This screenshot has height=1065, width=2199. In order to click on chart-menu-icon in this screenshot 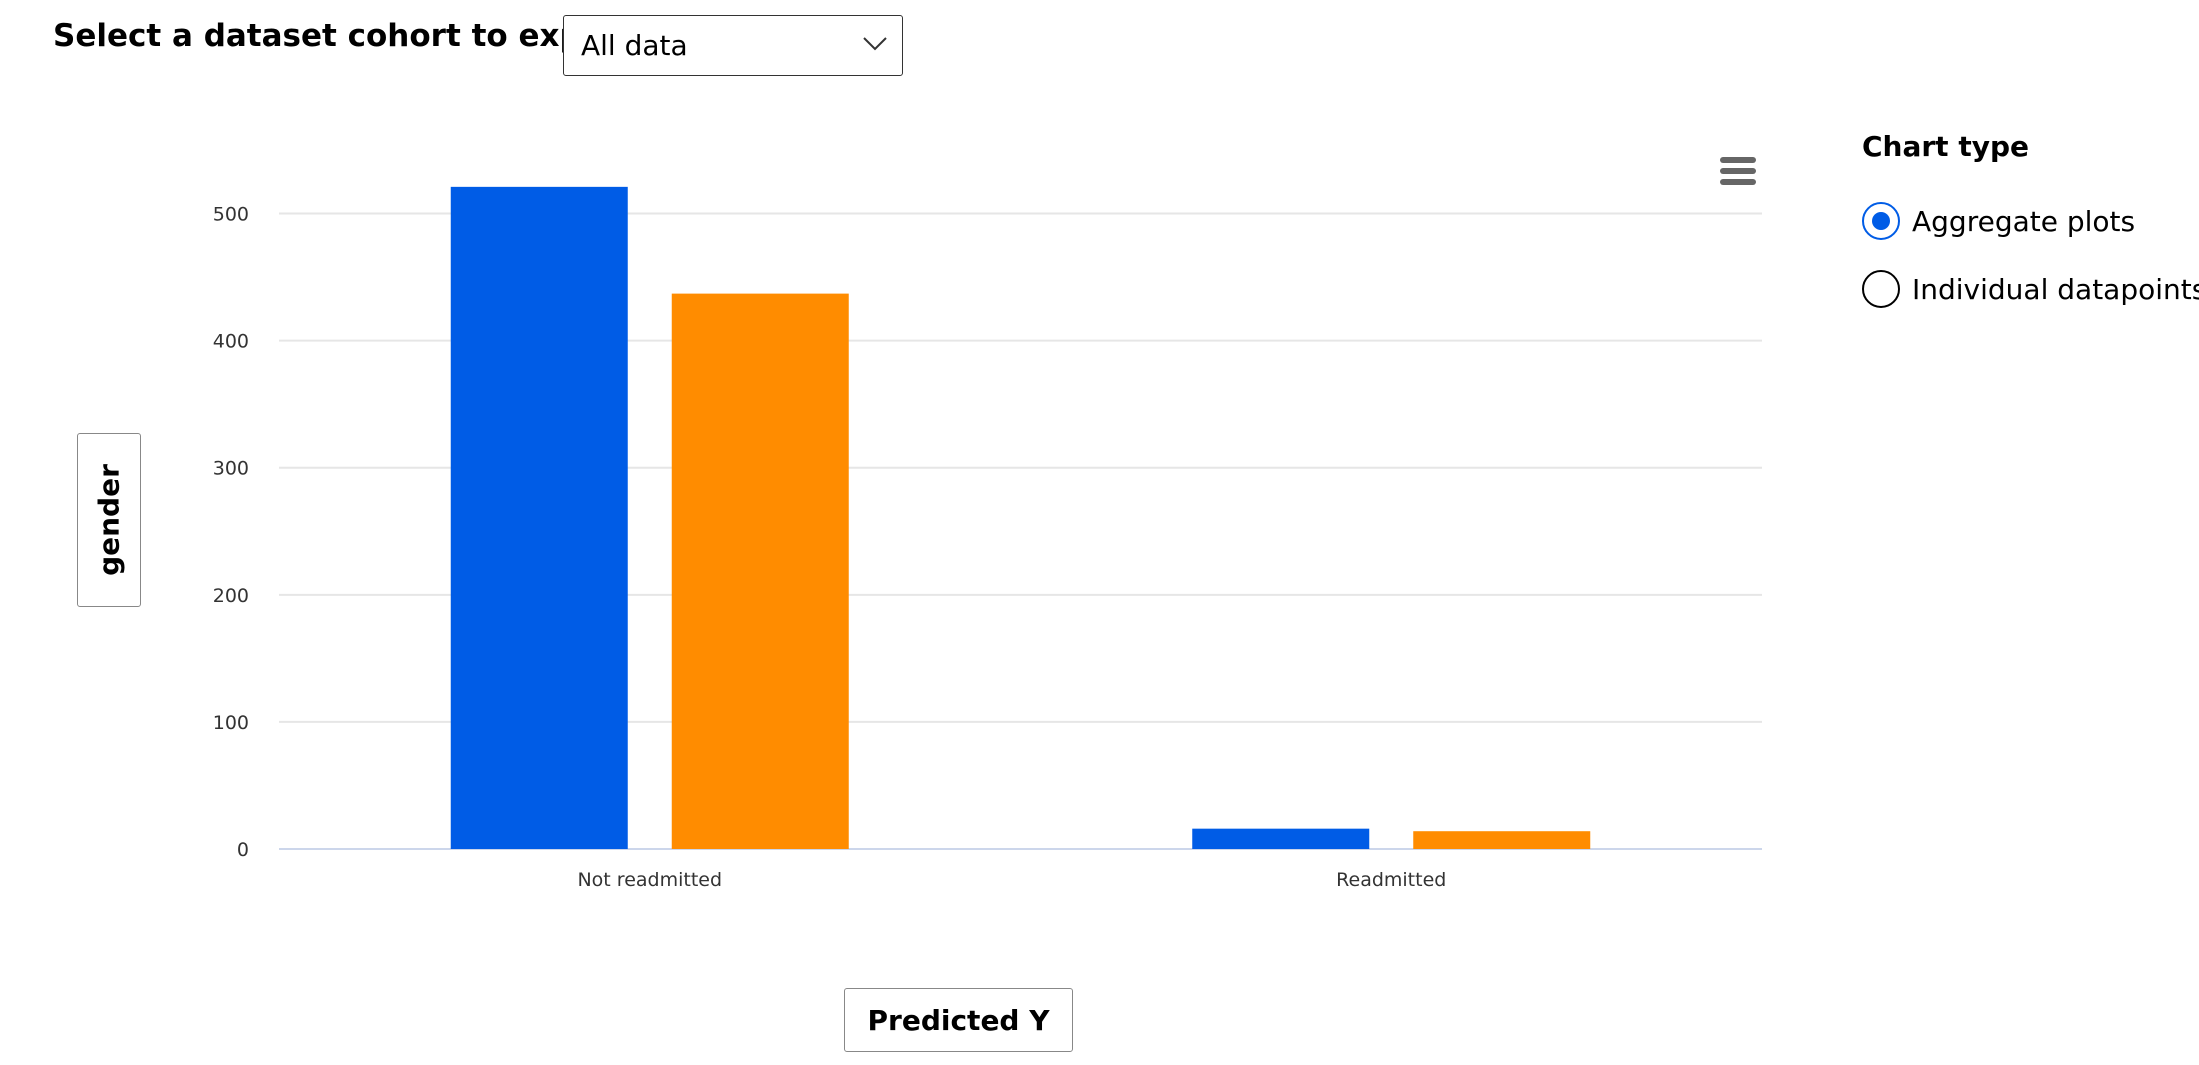, I will do `click(1739, 173)`.